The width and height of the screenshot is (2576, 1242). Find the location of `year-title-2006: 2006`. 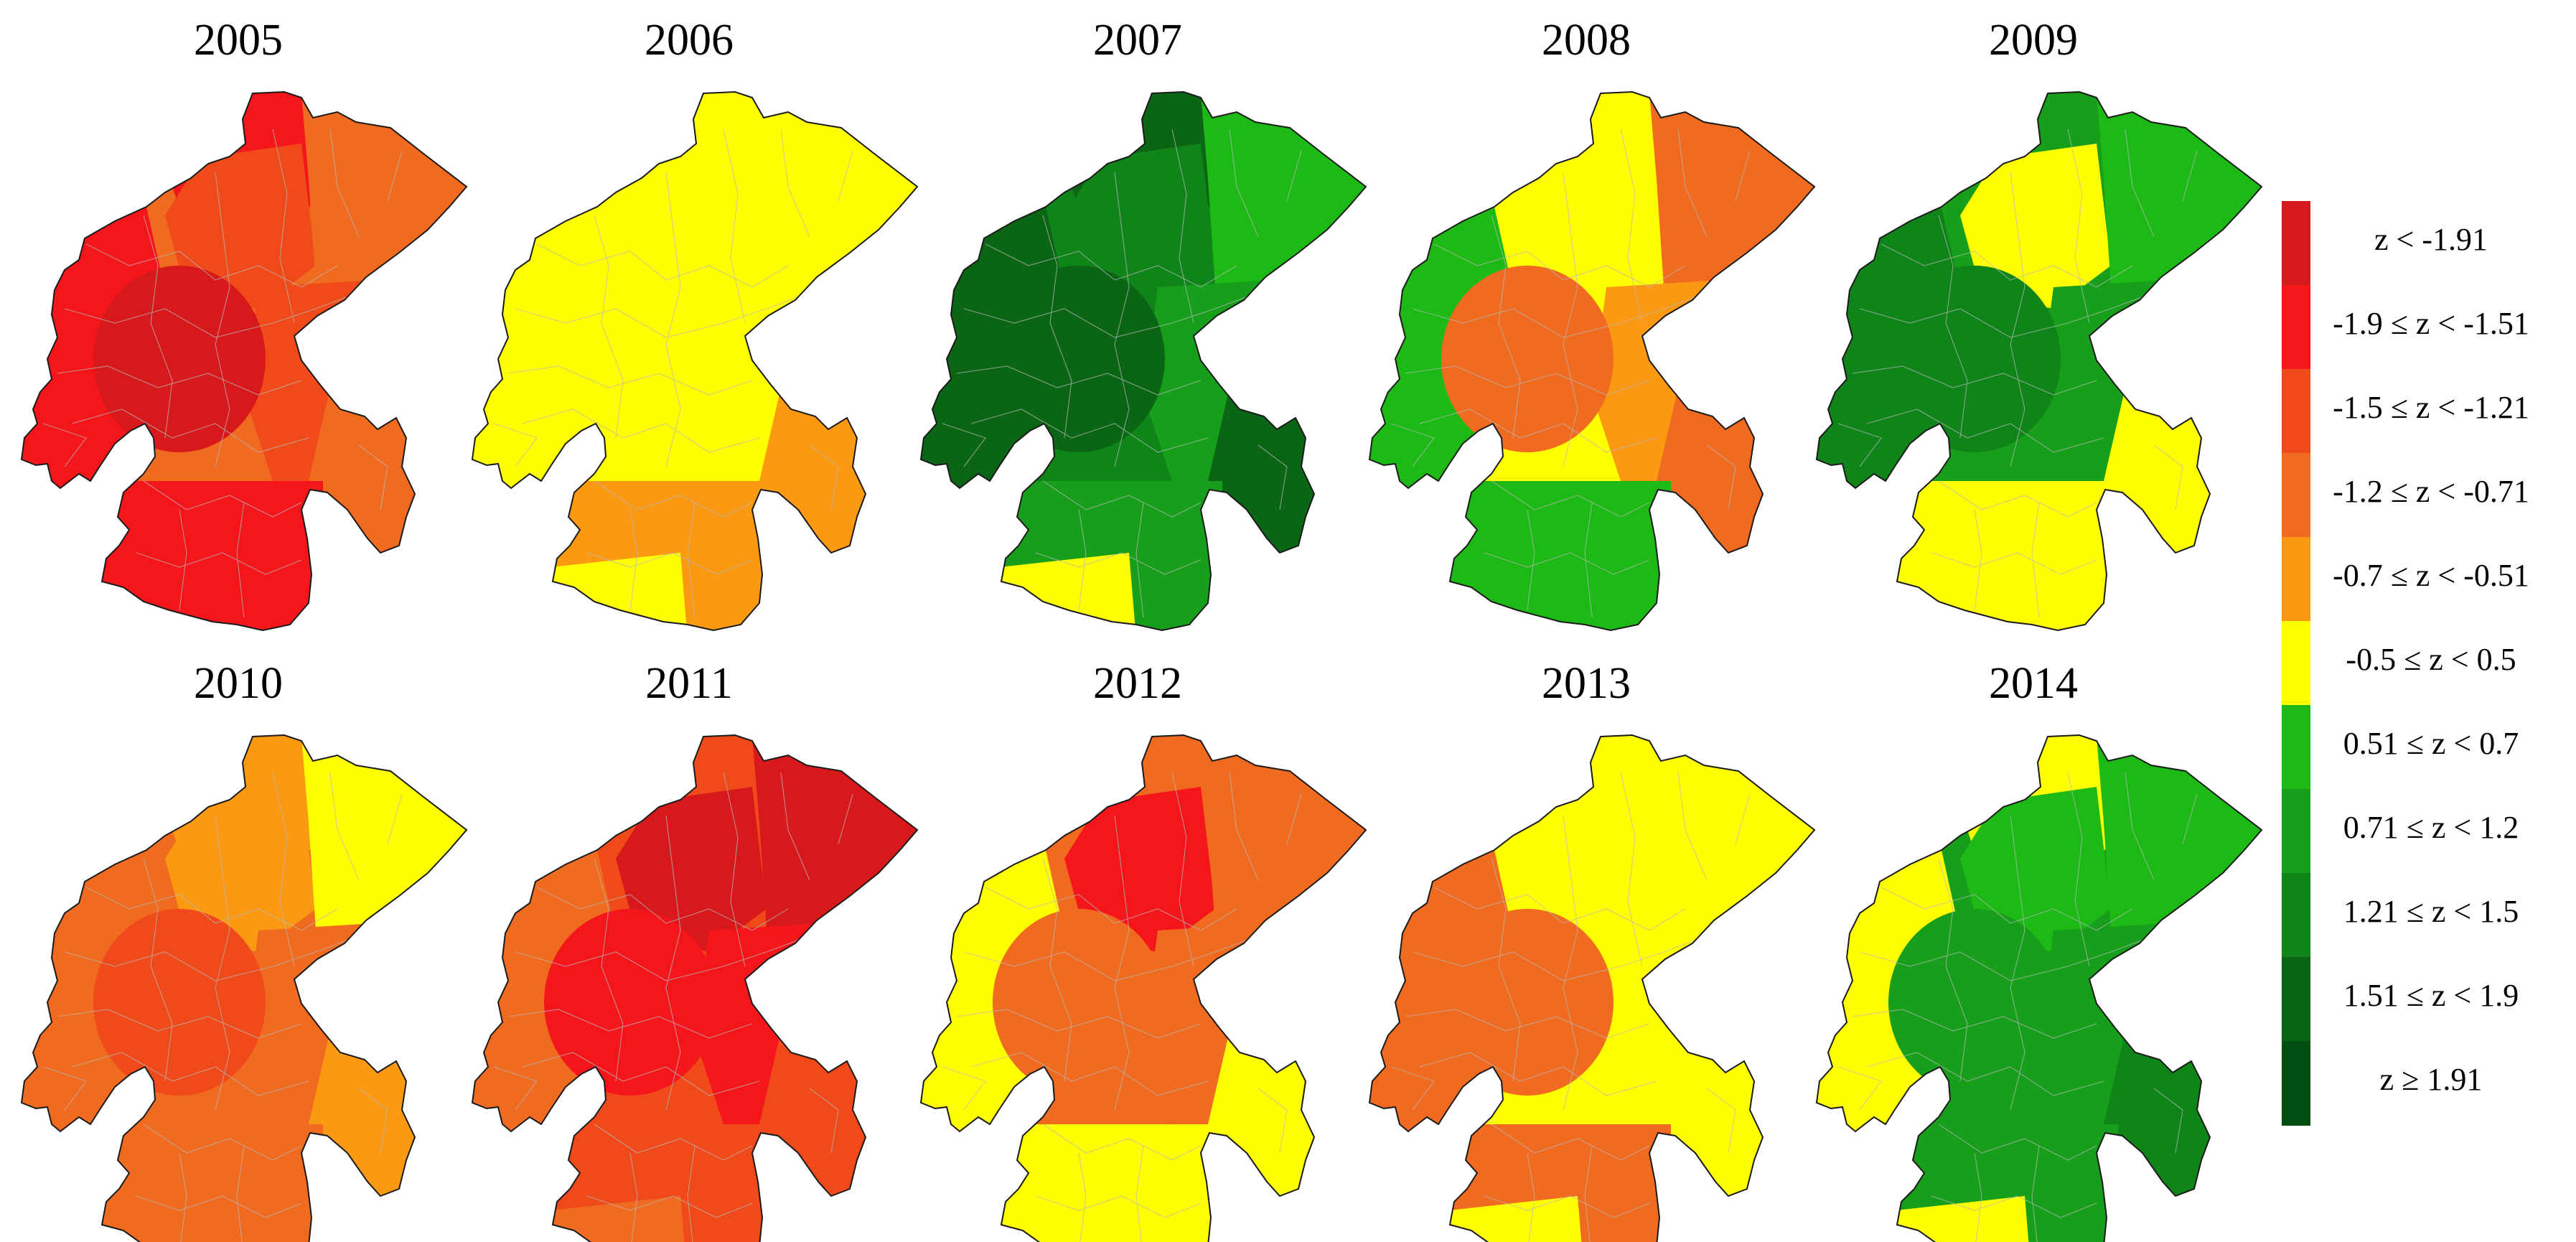

year-title-2006: 2006 is located at coordinates (689, 40).